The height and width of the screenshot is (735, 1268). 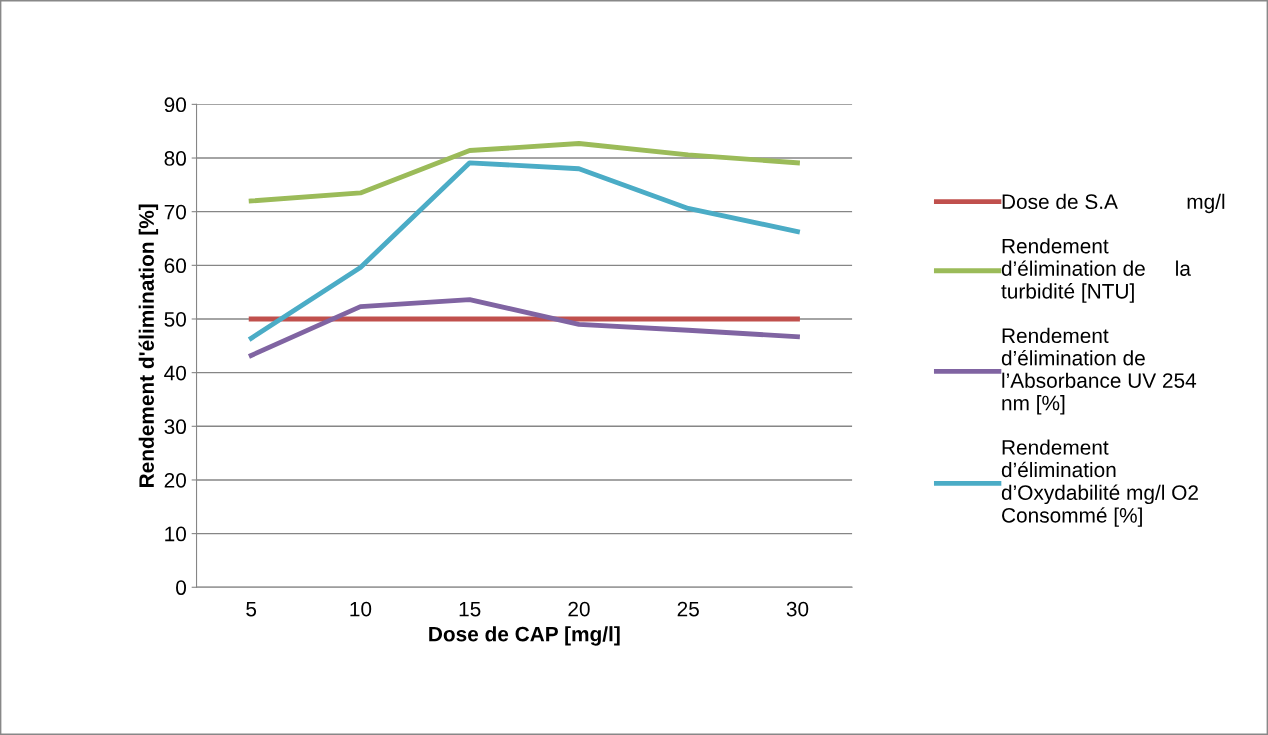 I want to click on x-tick-label: 10, so click(x=361, y=609).